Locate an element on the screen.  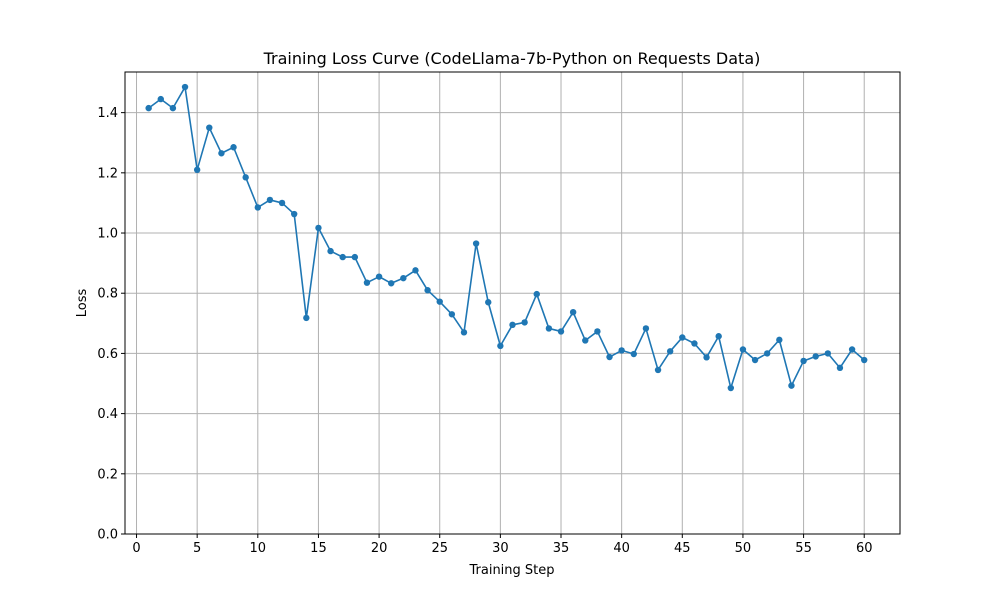
y-tick-label: 1.2 is located at coordinates (107, 173).